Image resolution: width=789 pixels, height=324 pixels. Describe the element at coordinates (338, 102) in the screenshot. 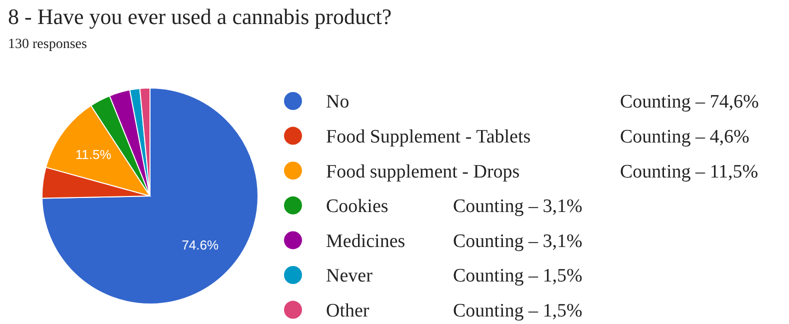

I see `legend-label: No` at that location.